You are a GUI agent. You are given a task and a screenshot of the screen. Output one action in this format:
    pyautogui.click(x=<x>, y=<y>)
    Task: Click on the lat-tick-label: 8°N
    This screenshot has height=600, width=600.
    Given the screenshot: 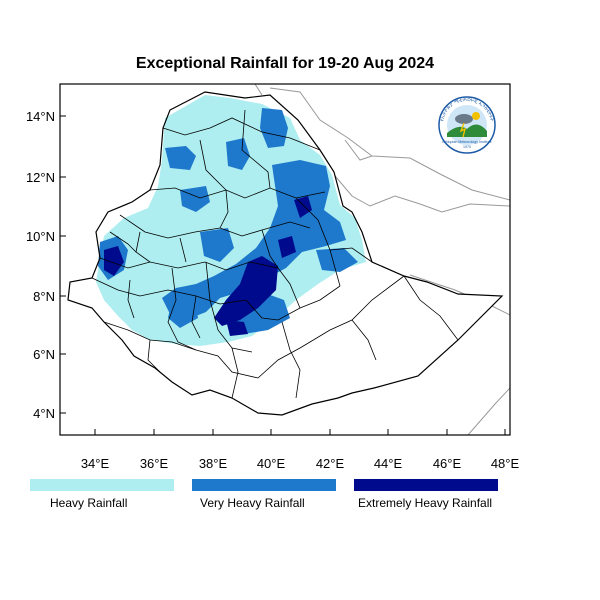 What is the action you would take?
    pyautogui.click(x=44, y=296)
    